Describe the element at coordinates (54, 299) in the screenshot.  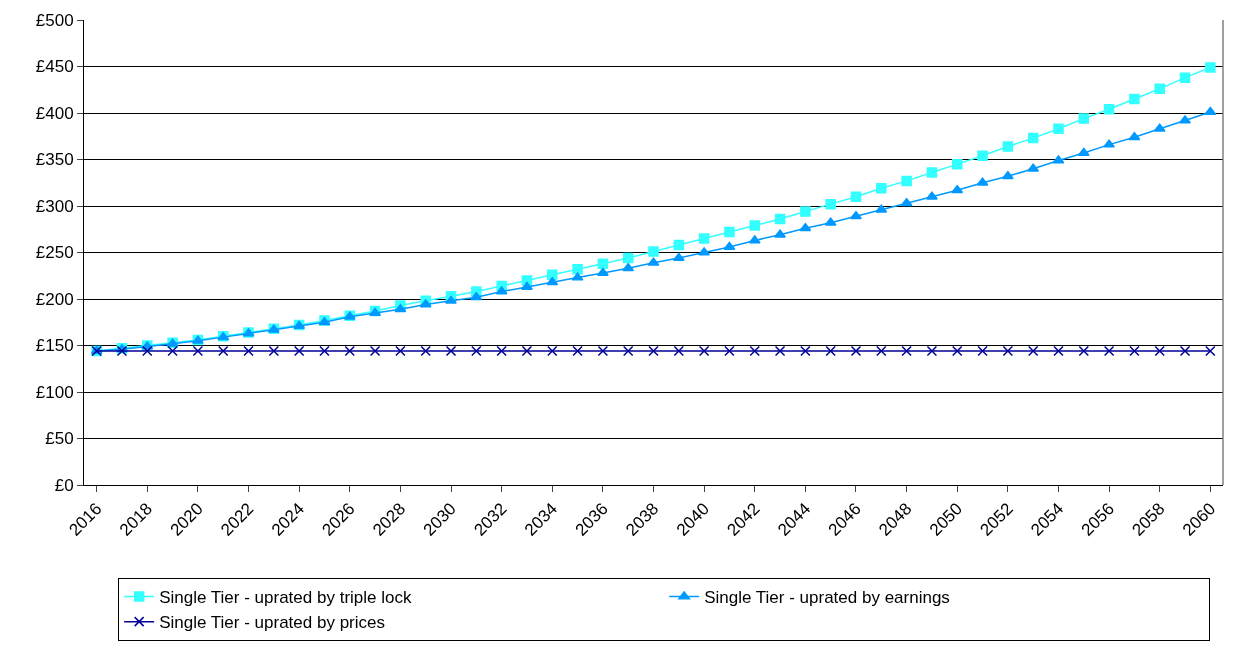
I see `y-tick-label: £200` at that location.